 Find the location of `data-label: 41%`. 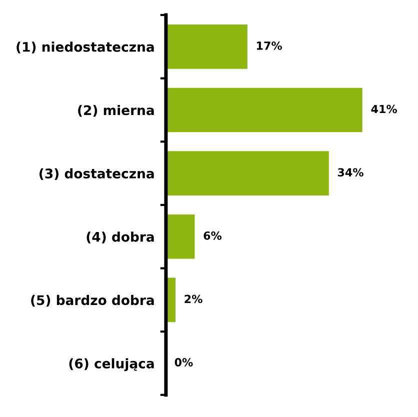

data-label: 41% is located at coordinates (384, 109).